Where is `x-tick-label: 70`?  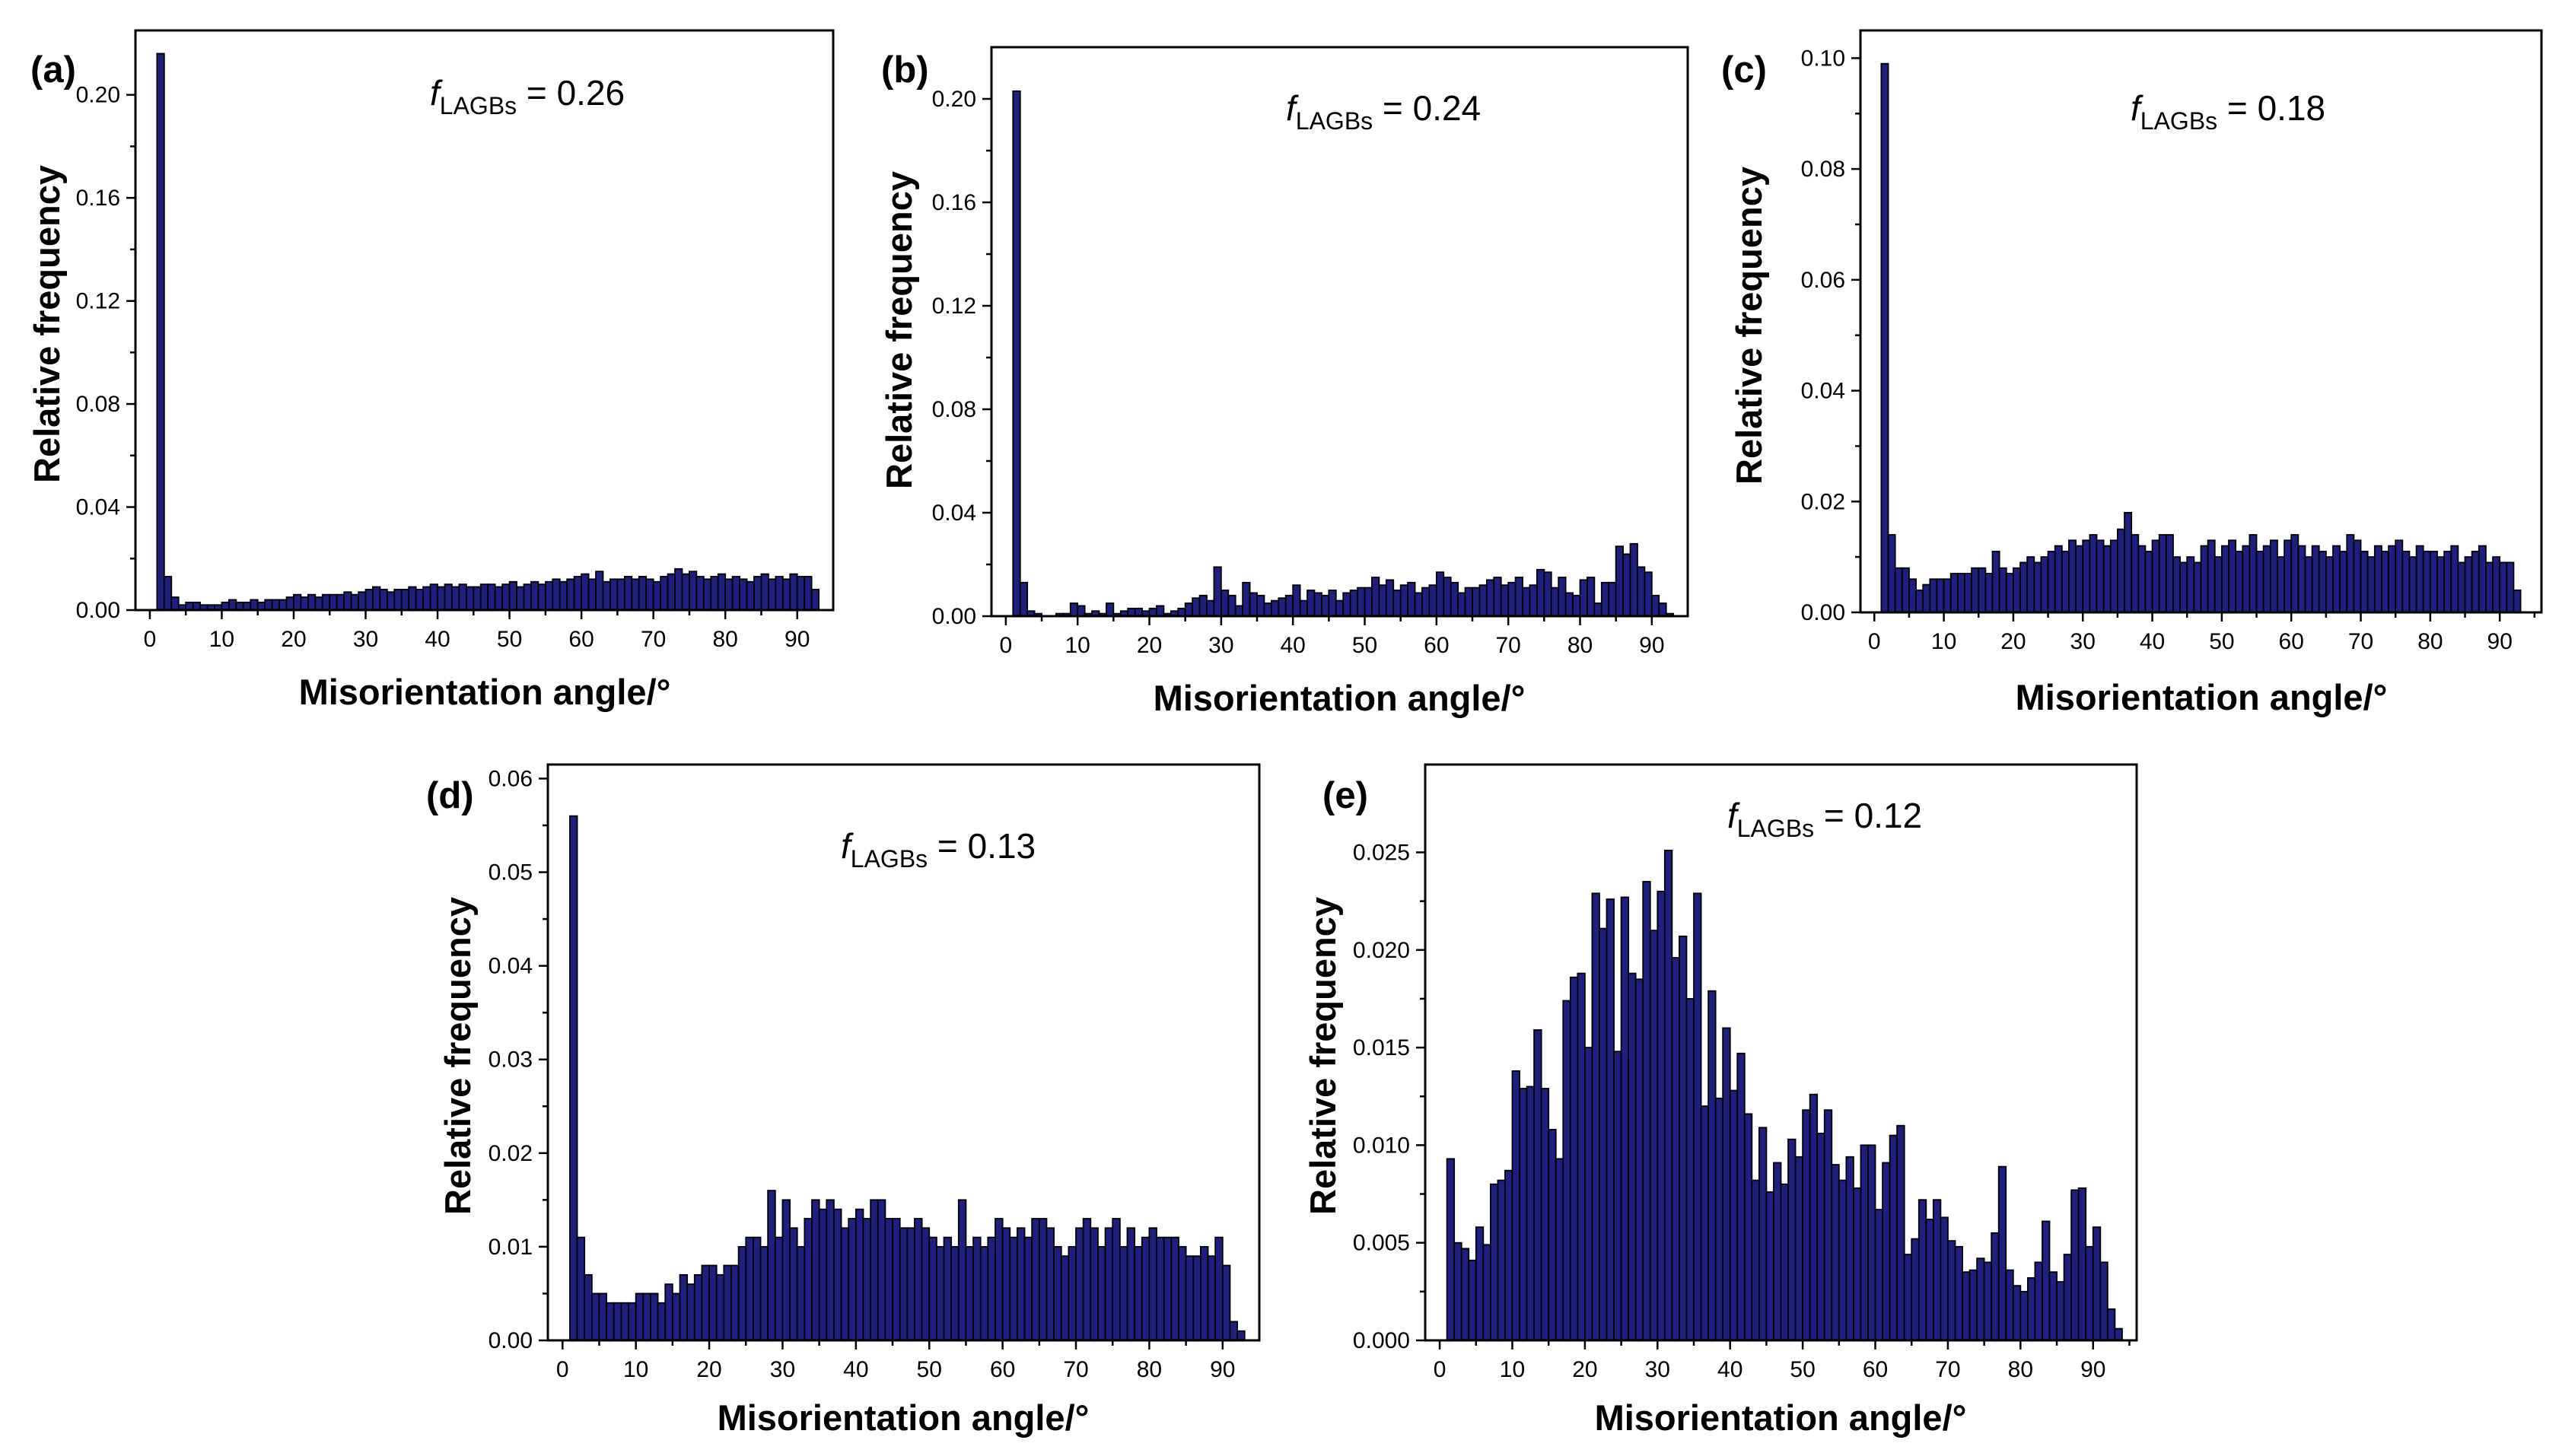
x-tick-label: 70 is located at coordinates (1947, 1369).